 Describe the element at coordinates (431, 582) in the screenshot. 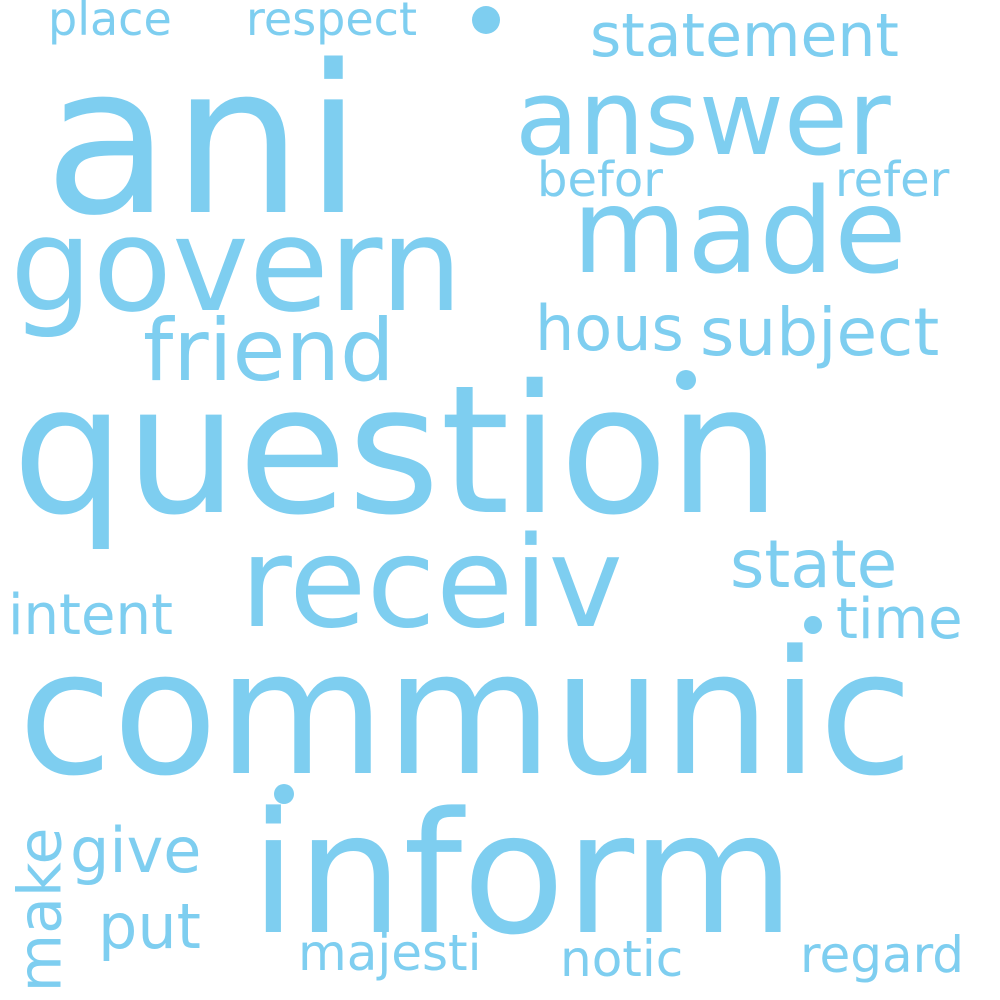

I see `word-receiv: receiv` at that location.